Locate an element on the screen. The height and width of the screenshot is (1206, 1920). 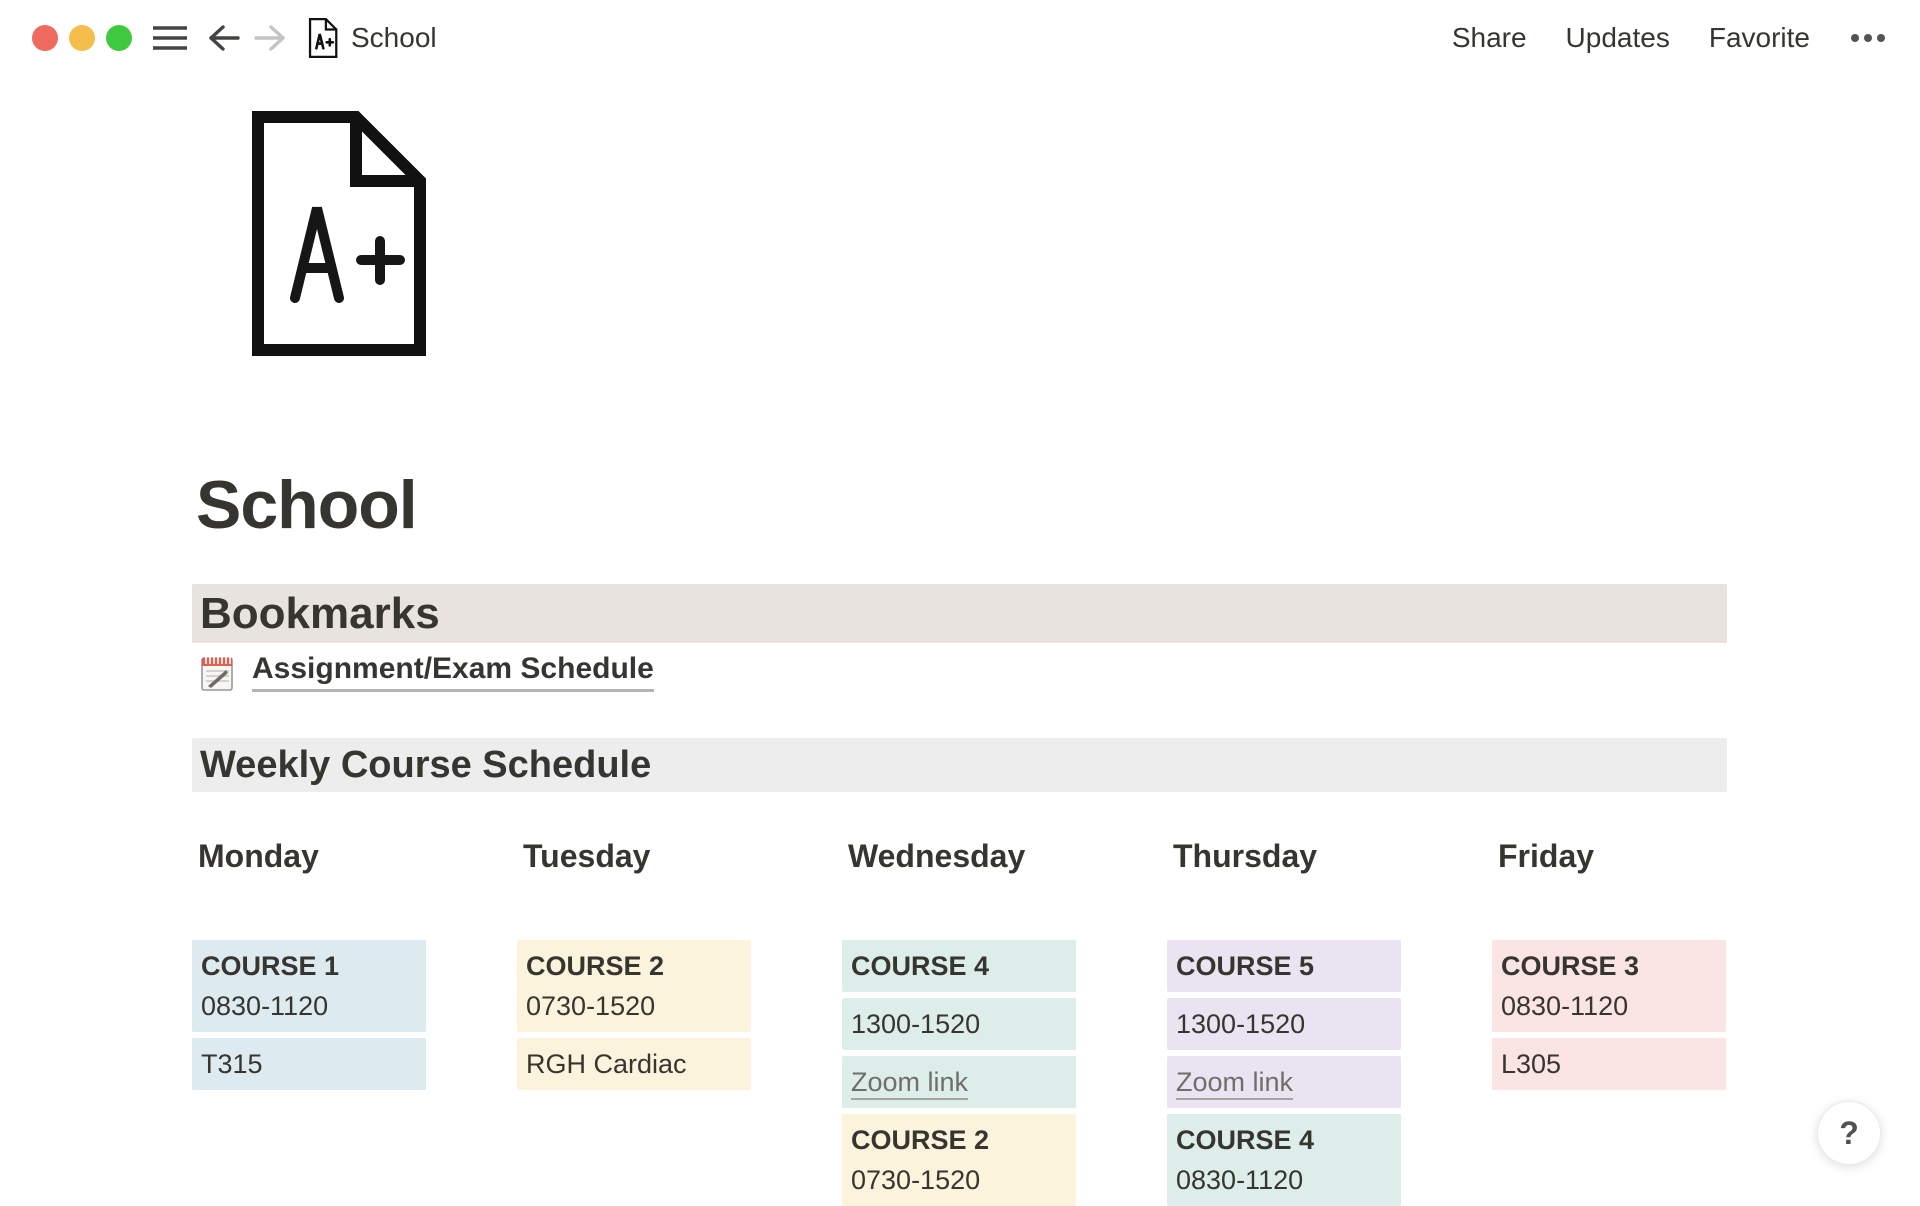
question-mark-icon: ? is located at coordinates (1849, 1132).